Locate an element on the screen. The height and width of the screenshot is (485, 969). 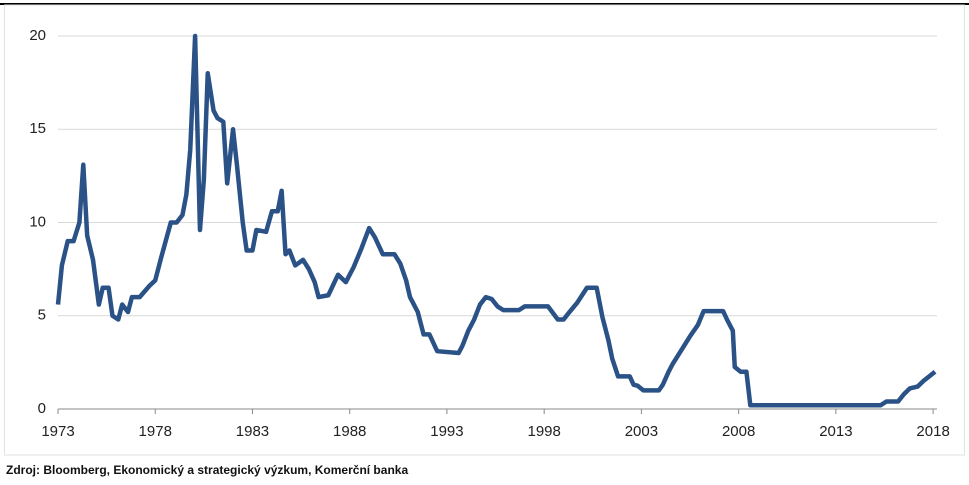
x-tick-label: 1988 is located at coordinates (349, 431).